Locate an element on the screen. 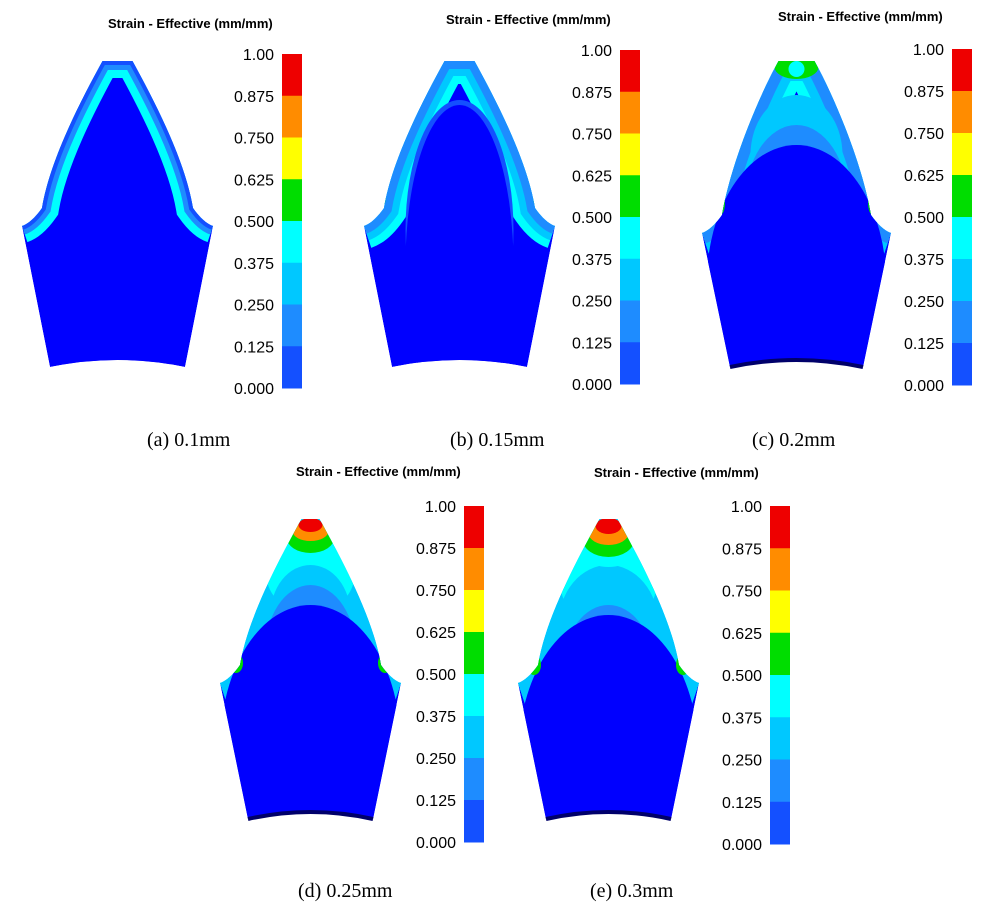  panel-a-title: Strain - Effective (mm/mm) is located at coordinates (190, 23).